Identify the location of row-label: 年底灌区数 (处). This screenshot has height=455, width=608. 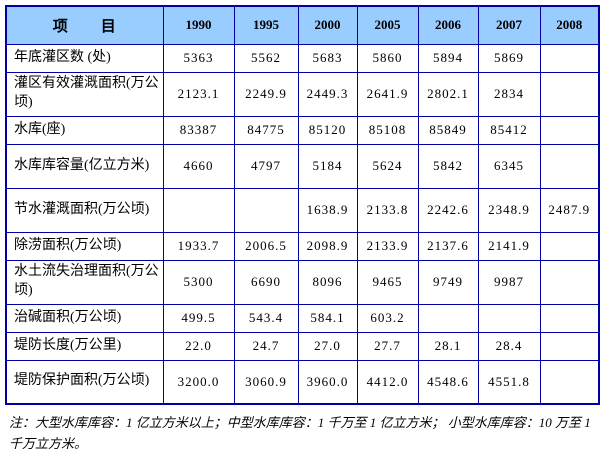
(84, 58).